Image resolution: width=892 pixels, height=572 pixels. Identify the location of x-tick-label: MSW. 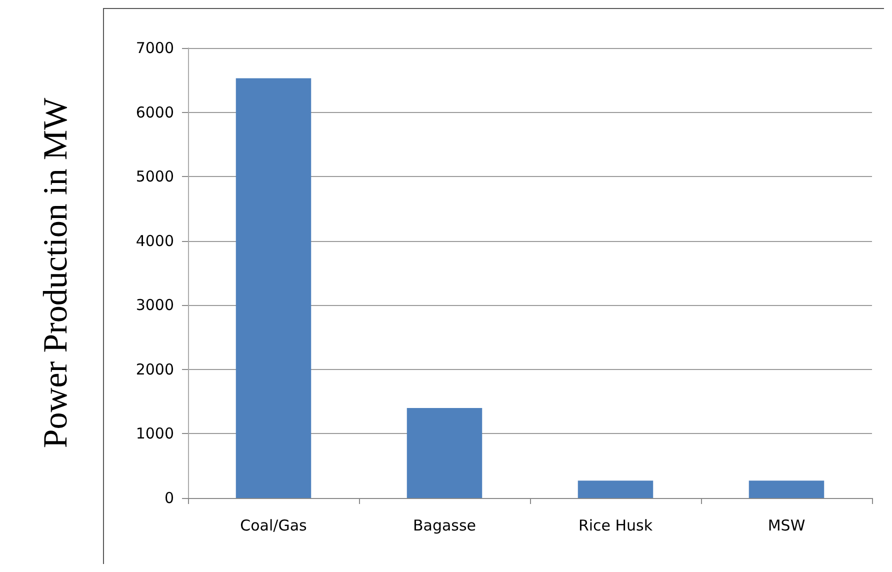
(787, 525).